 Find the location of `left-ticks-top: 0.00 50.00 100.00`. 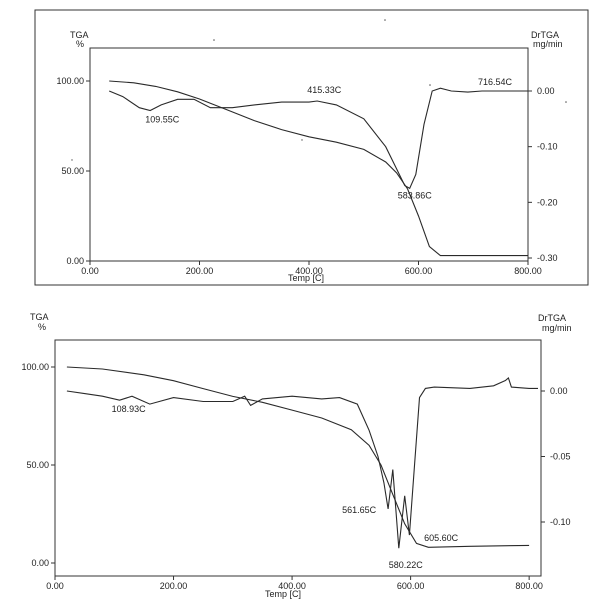

left-ticks-top: 0.00 50.00 100.00 is located at coordinates (73, 171).